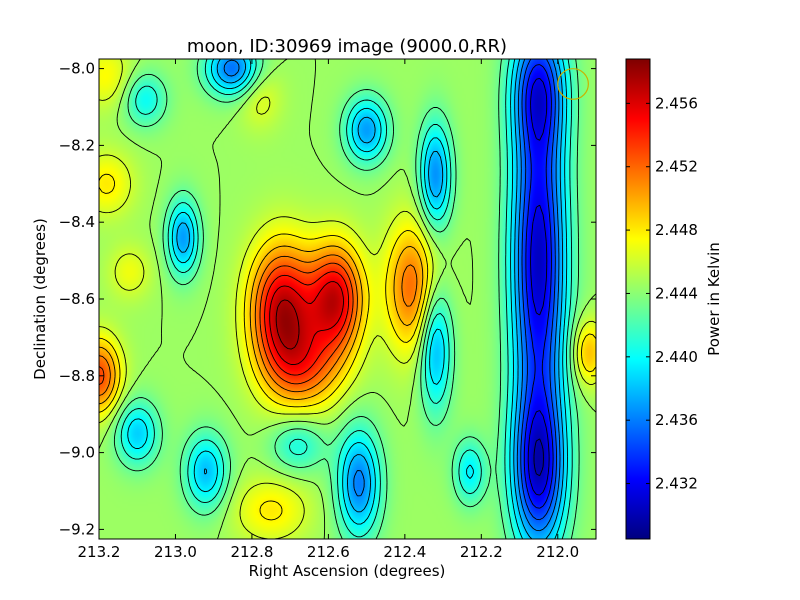 This screenshot has width=800, height=600. Describe the element at coordinates (676, 420) in the screenshot. I see `colorbar-tick-label: 2.436` at that location.